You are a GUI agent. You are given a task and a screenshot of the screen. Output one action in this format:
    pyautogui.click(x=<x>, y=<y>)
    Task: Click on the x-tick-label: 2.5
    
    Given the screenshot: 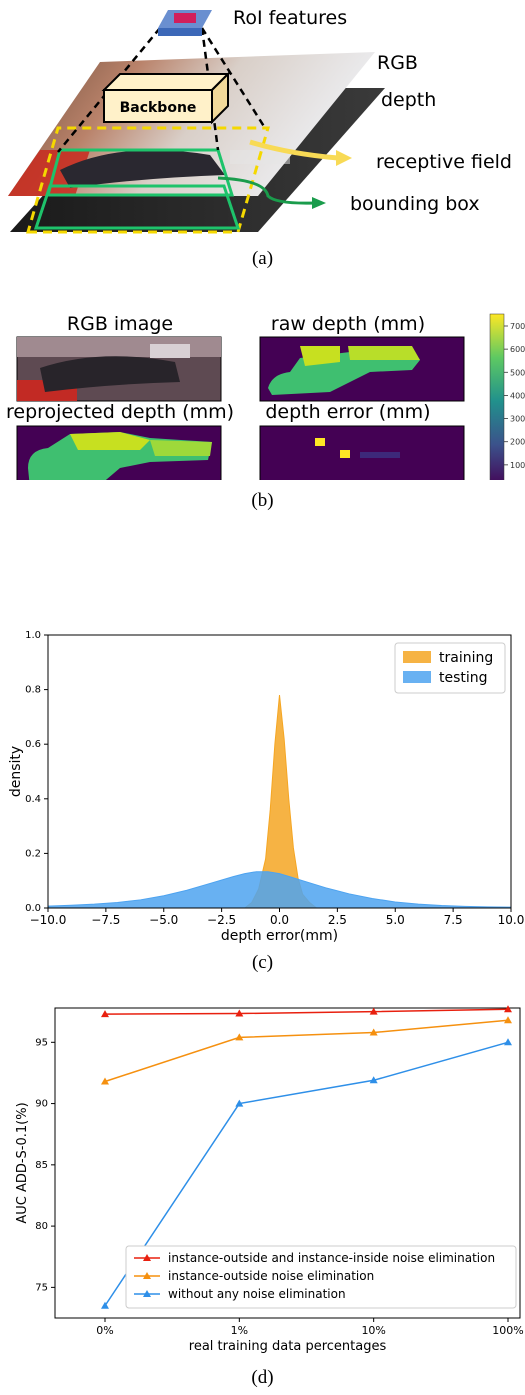 What is the action you would take?
    pyautogui.click(x=337, y=920)
    